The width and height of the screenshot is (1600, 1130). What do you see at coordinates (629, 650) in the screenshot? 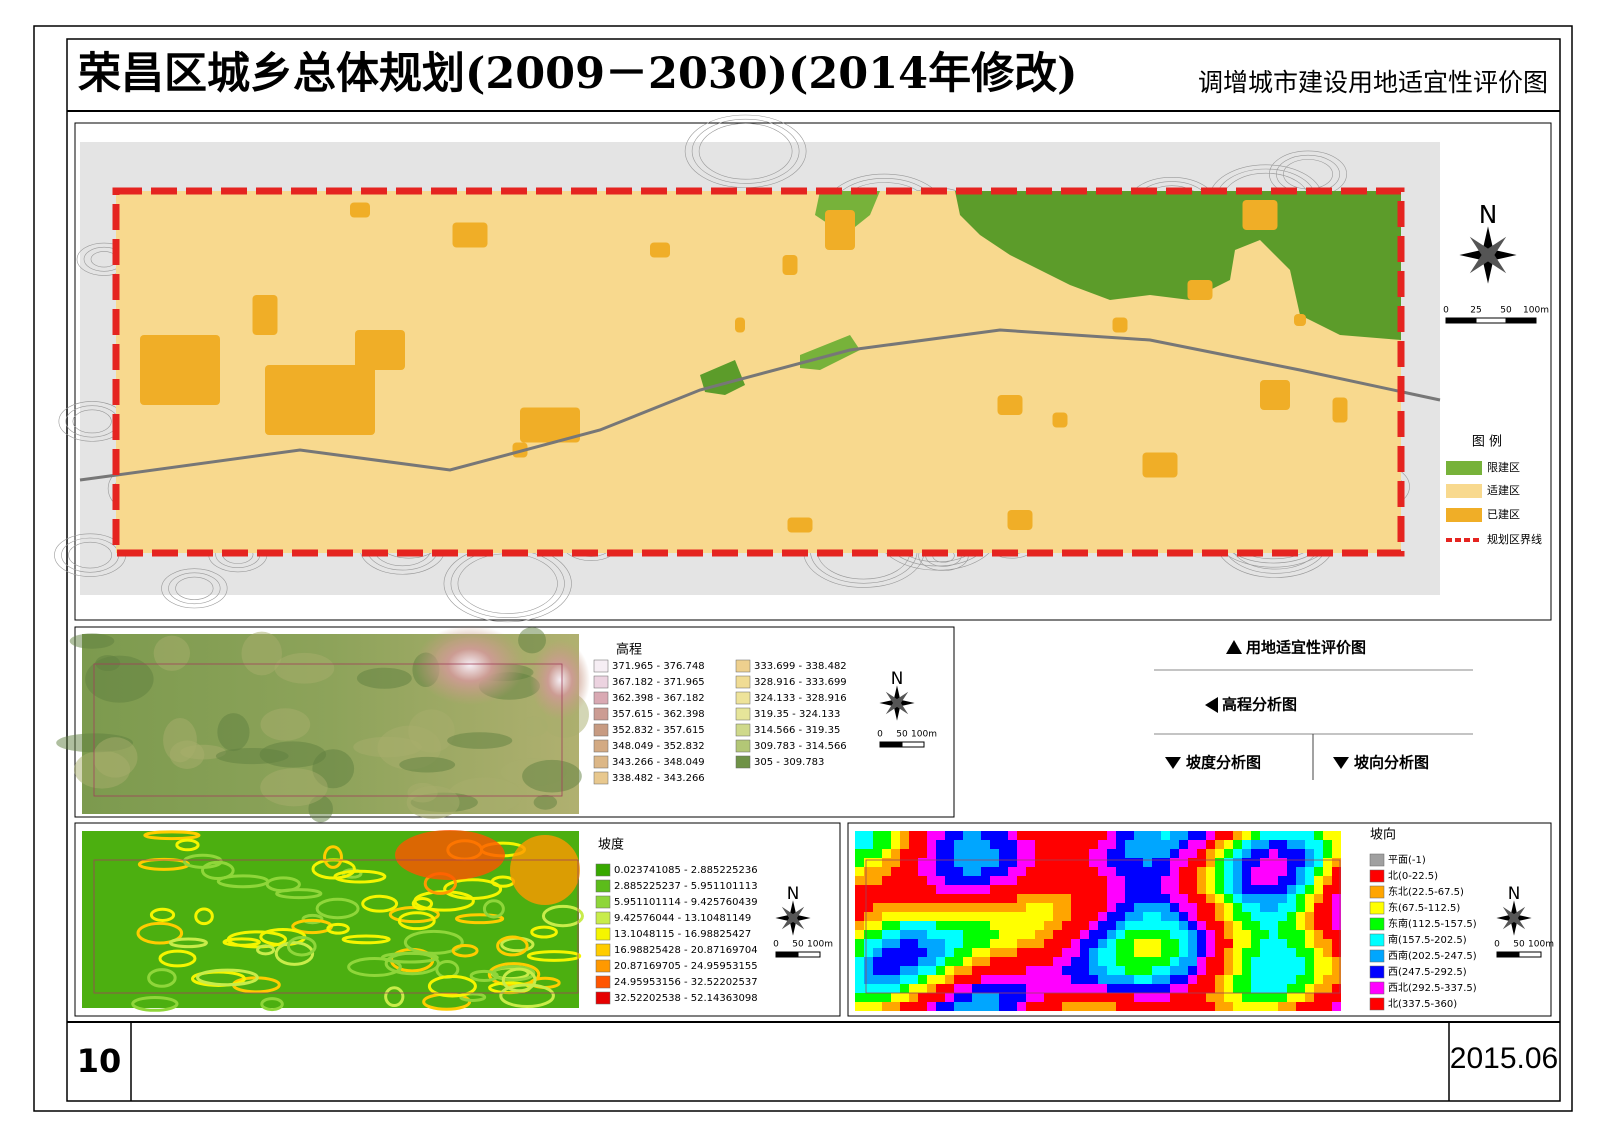
I see `legend-title: 高程` at bounding box center [629, 650].